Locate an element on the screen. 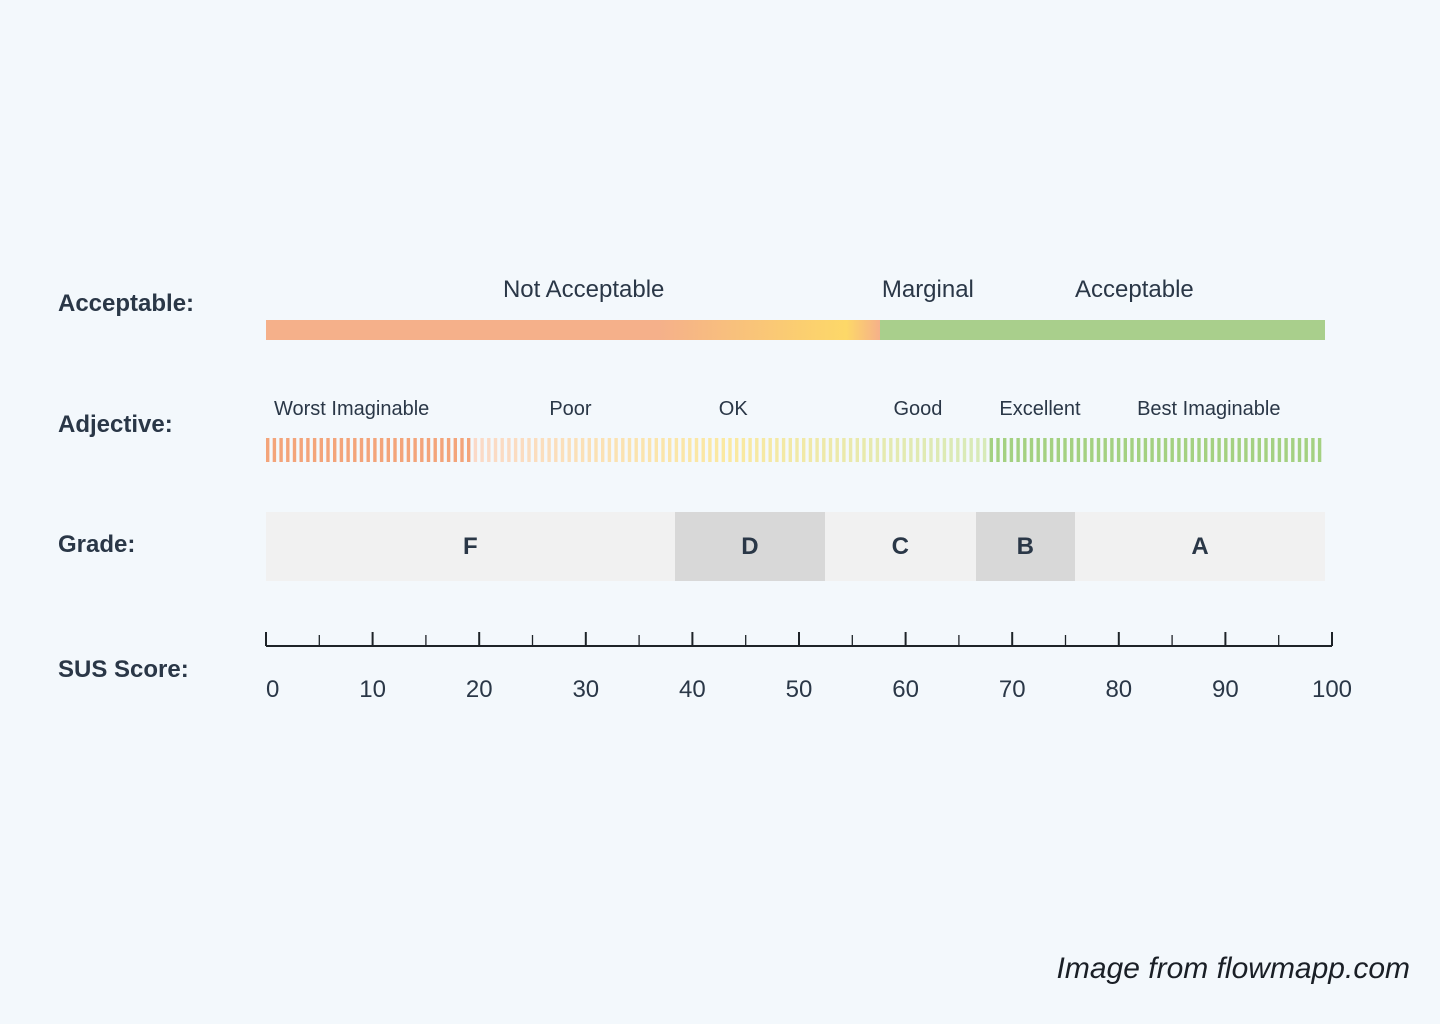  tick-label-0: 0 is located at coordinates (272, 689).